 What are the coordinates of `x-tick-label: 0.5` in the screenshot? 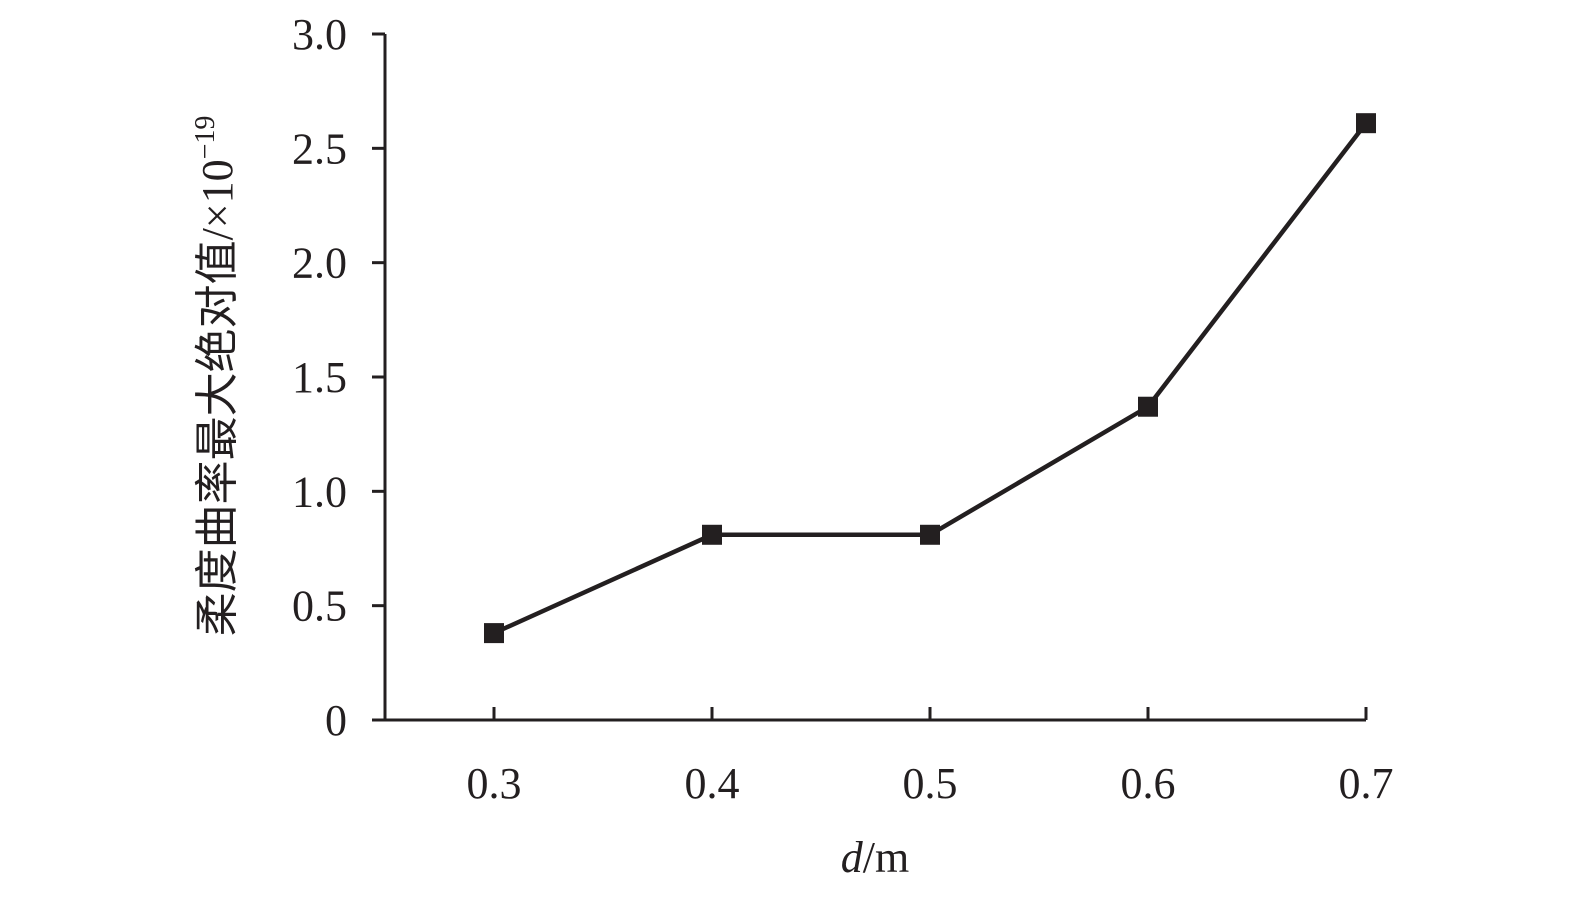 It's located at (930, 783).